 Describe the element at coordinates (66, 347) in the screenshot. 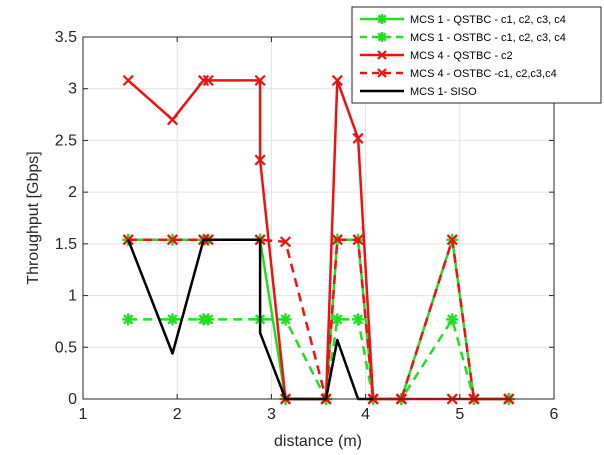

I see `y-tick-label: 0.5` at that location.